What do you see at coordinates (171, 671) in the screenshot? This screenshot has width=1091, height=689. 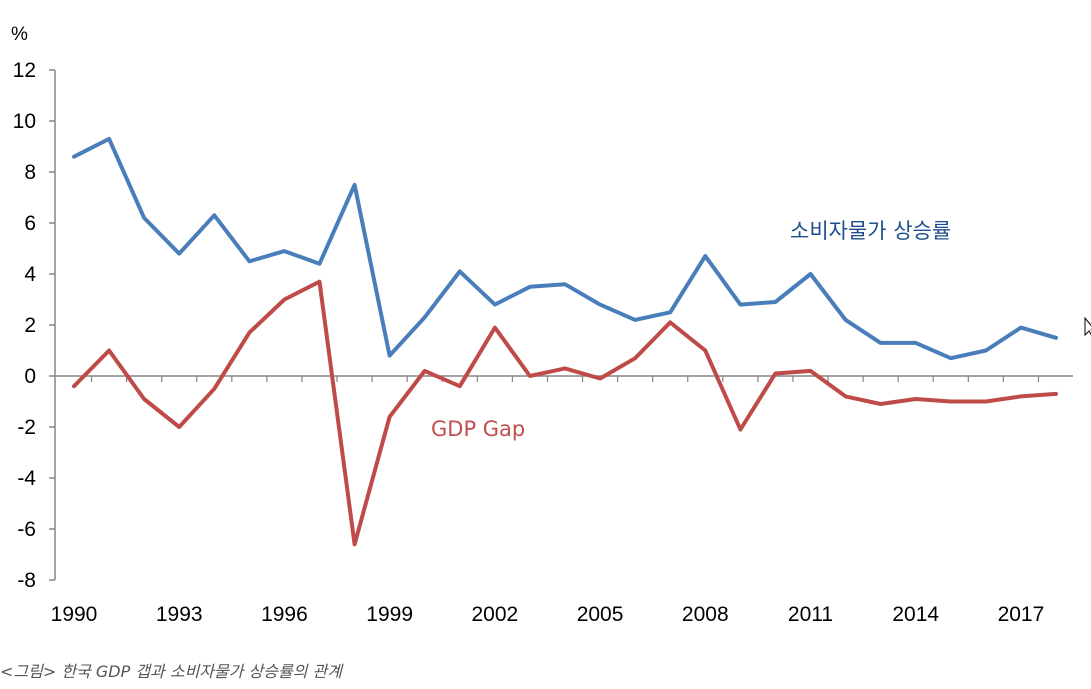 I see `figure-caption: <그림> 한국 GDP 갭과 소비자물가 상승률의 관계` at bounding box center [171, 671].